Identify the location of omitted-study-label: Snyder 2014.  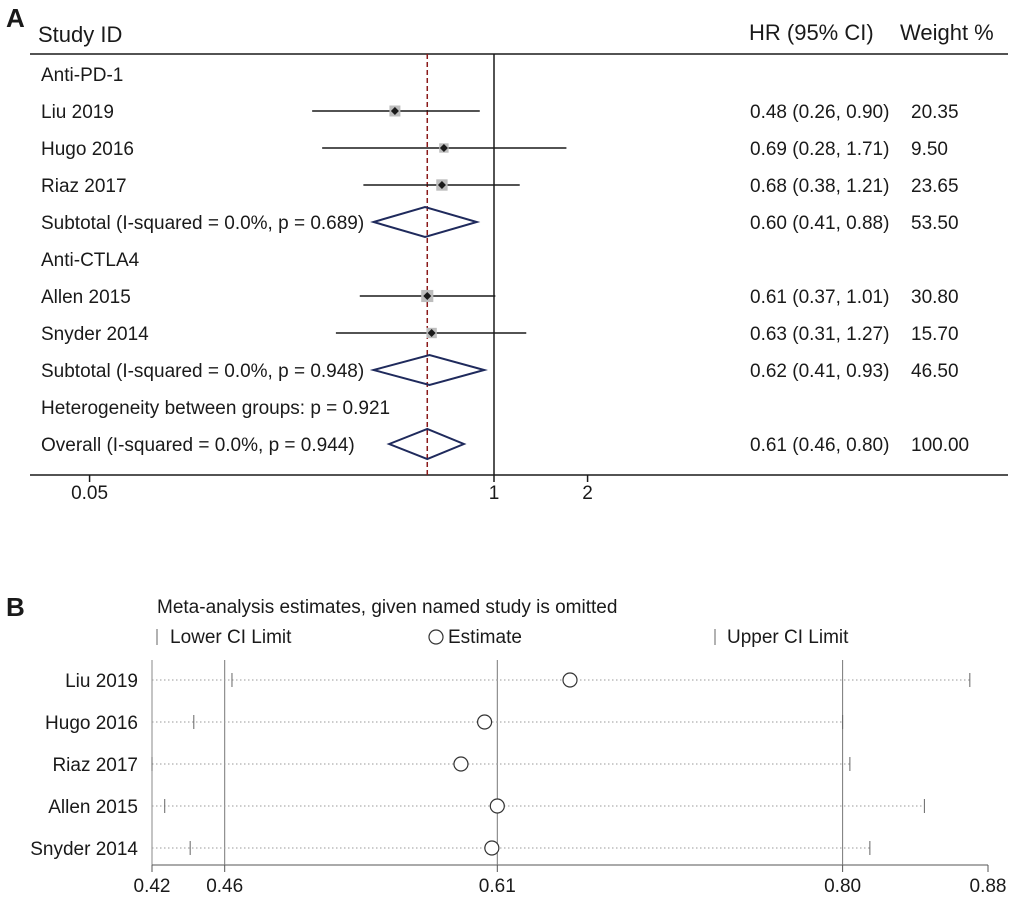
(84, 849).